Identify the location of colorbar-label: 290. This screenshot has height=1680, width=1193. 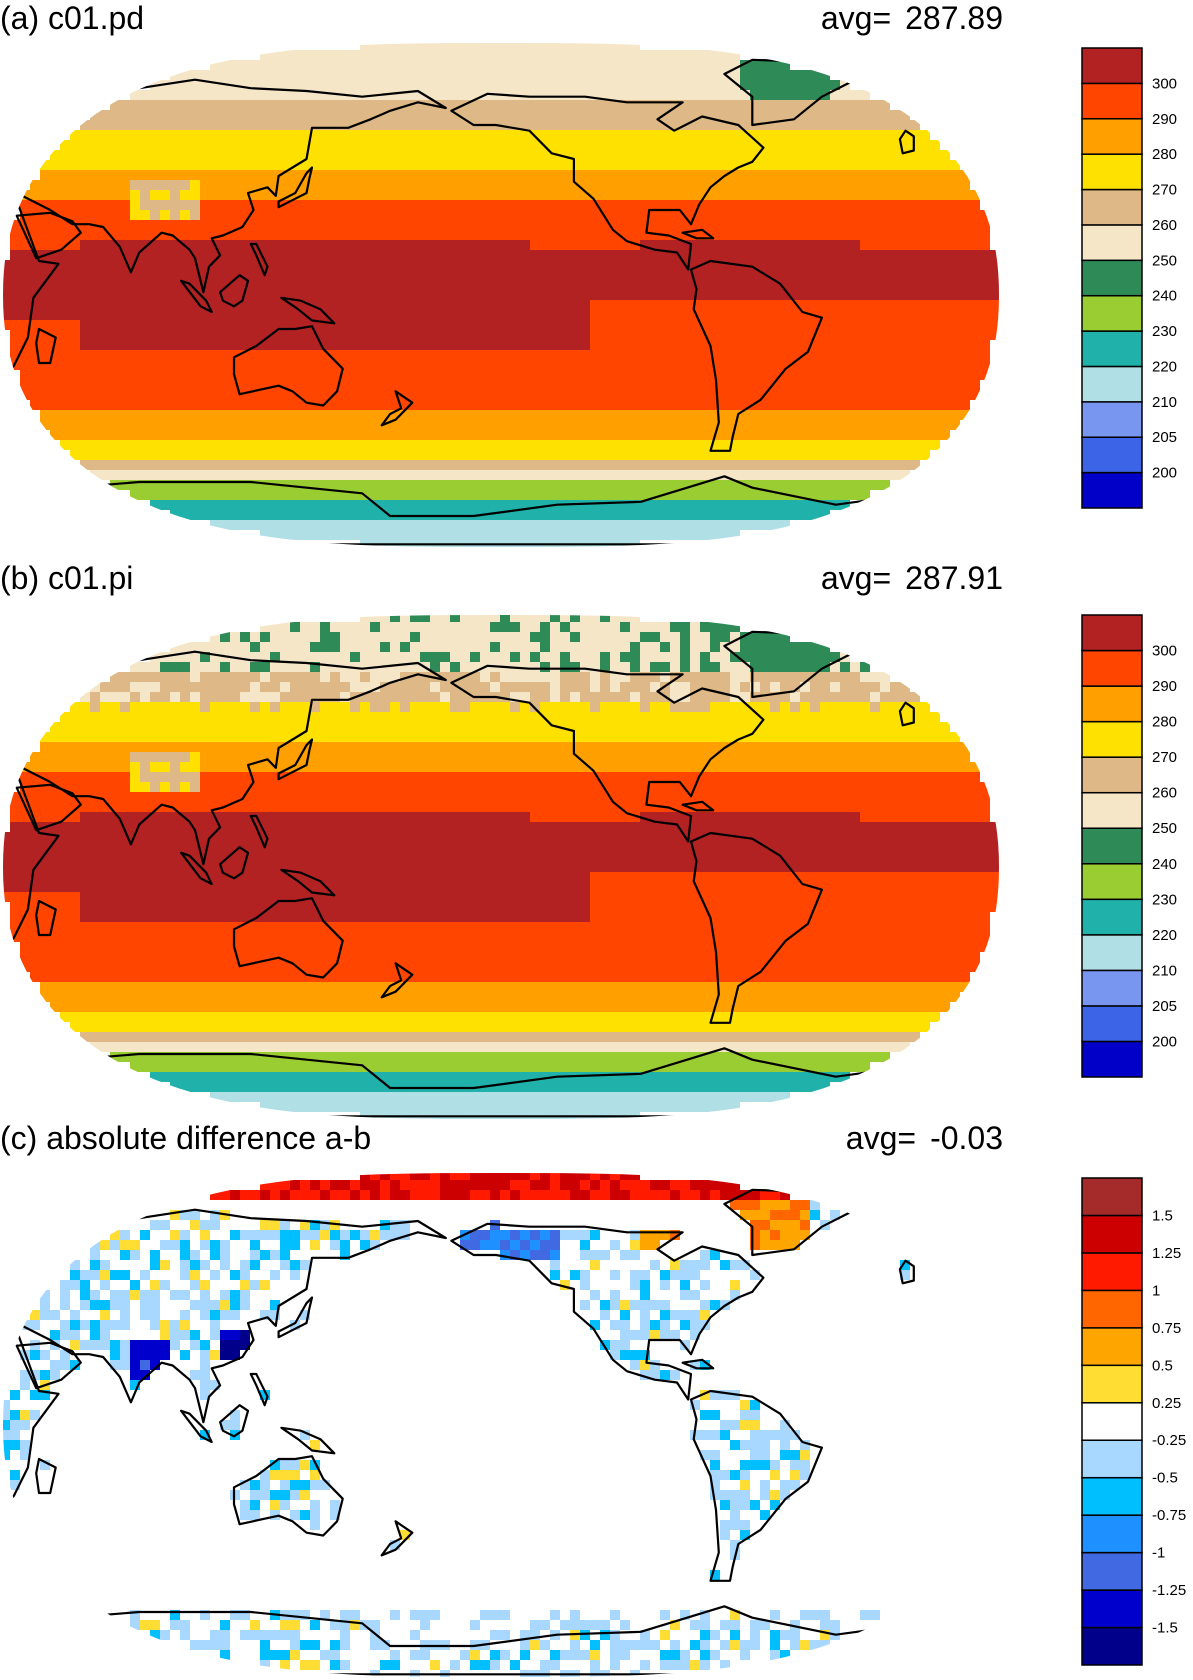
(1164, 686).